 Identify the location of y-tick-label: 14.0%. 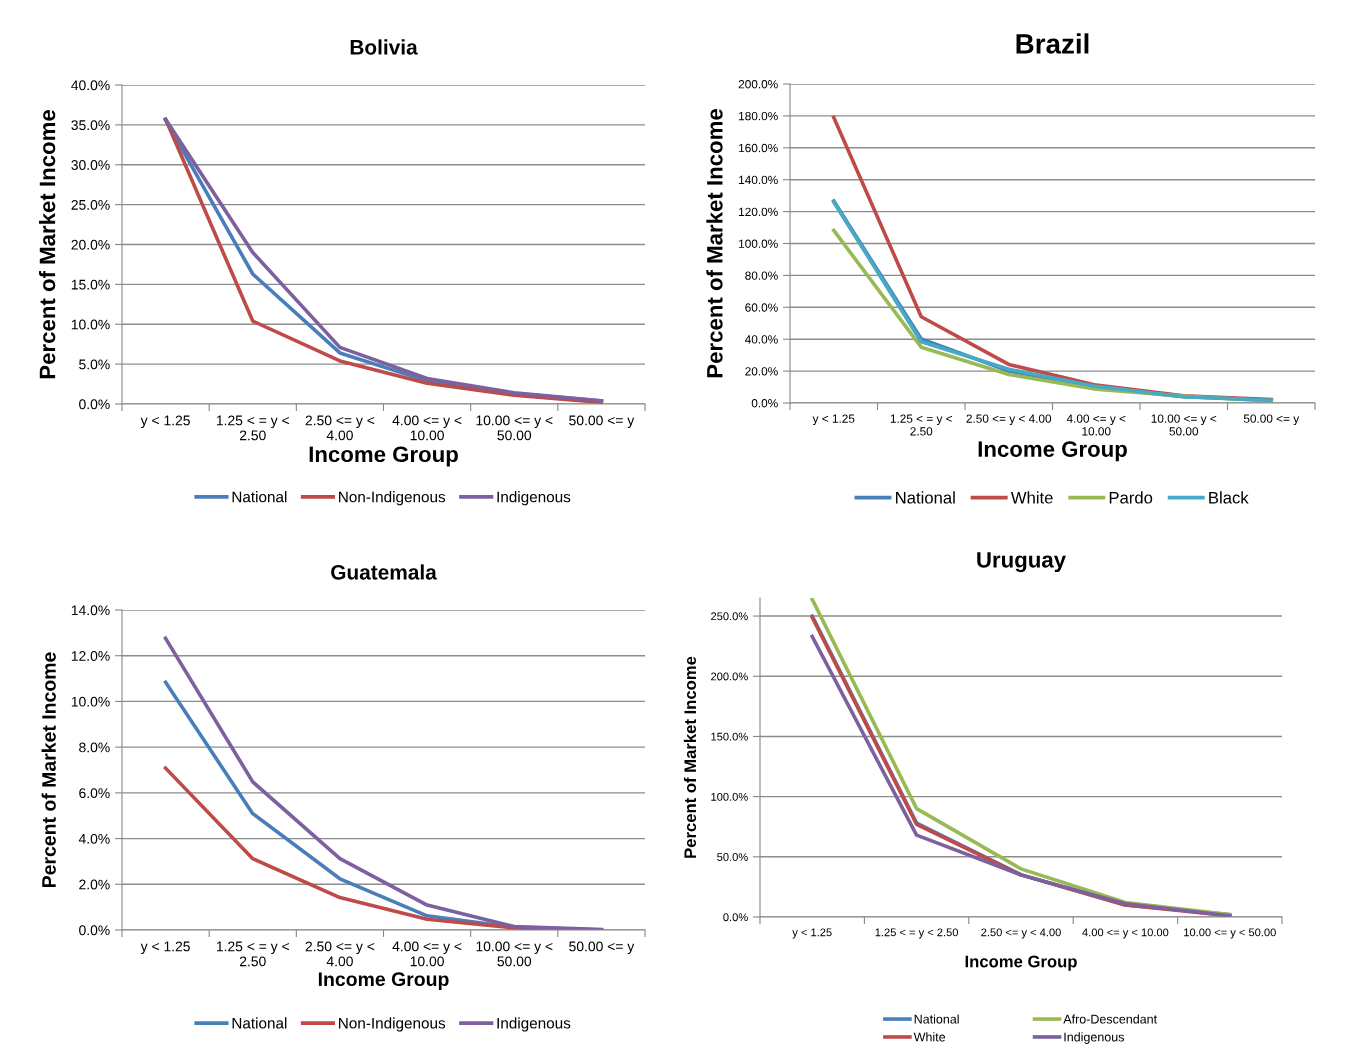
(90, 610).